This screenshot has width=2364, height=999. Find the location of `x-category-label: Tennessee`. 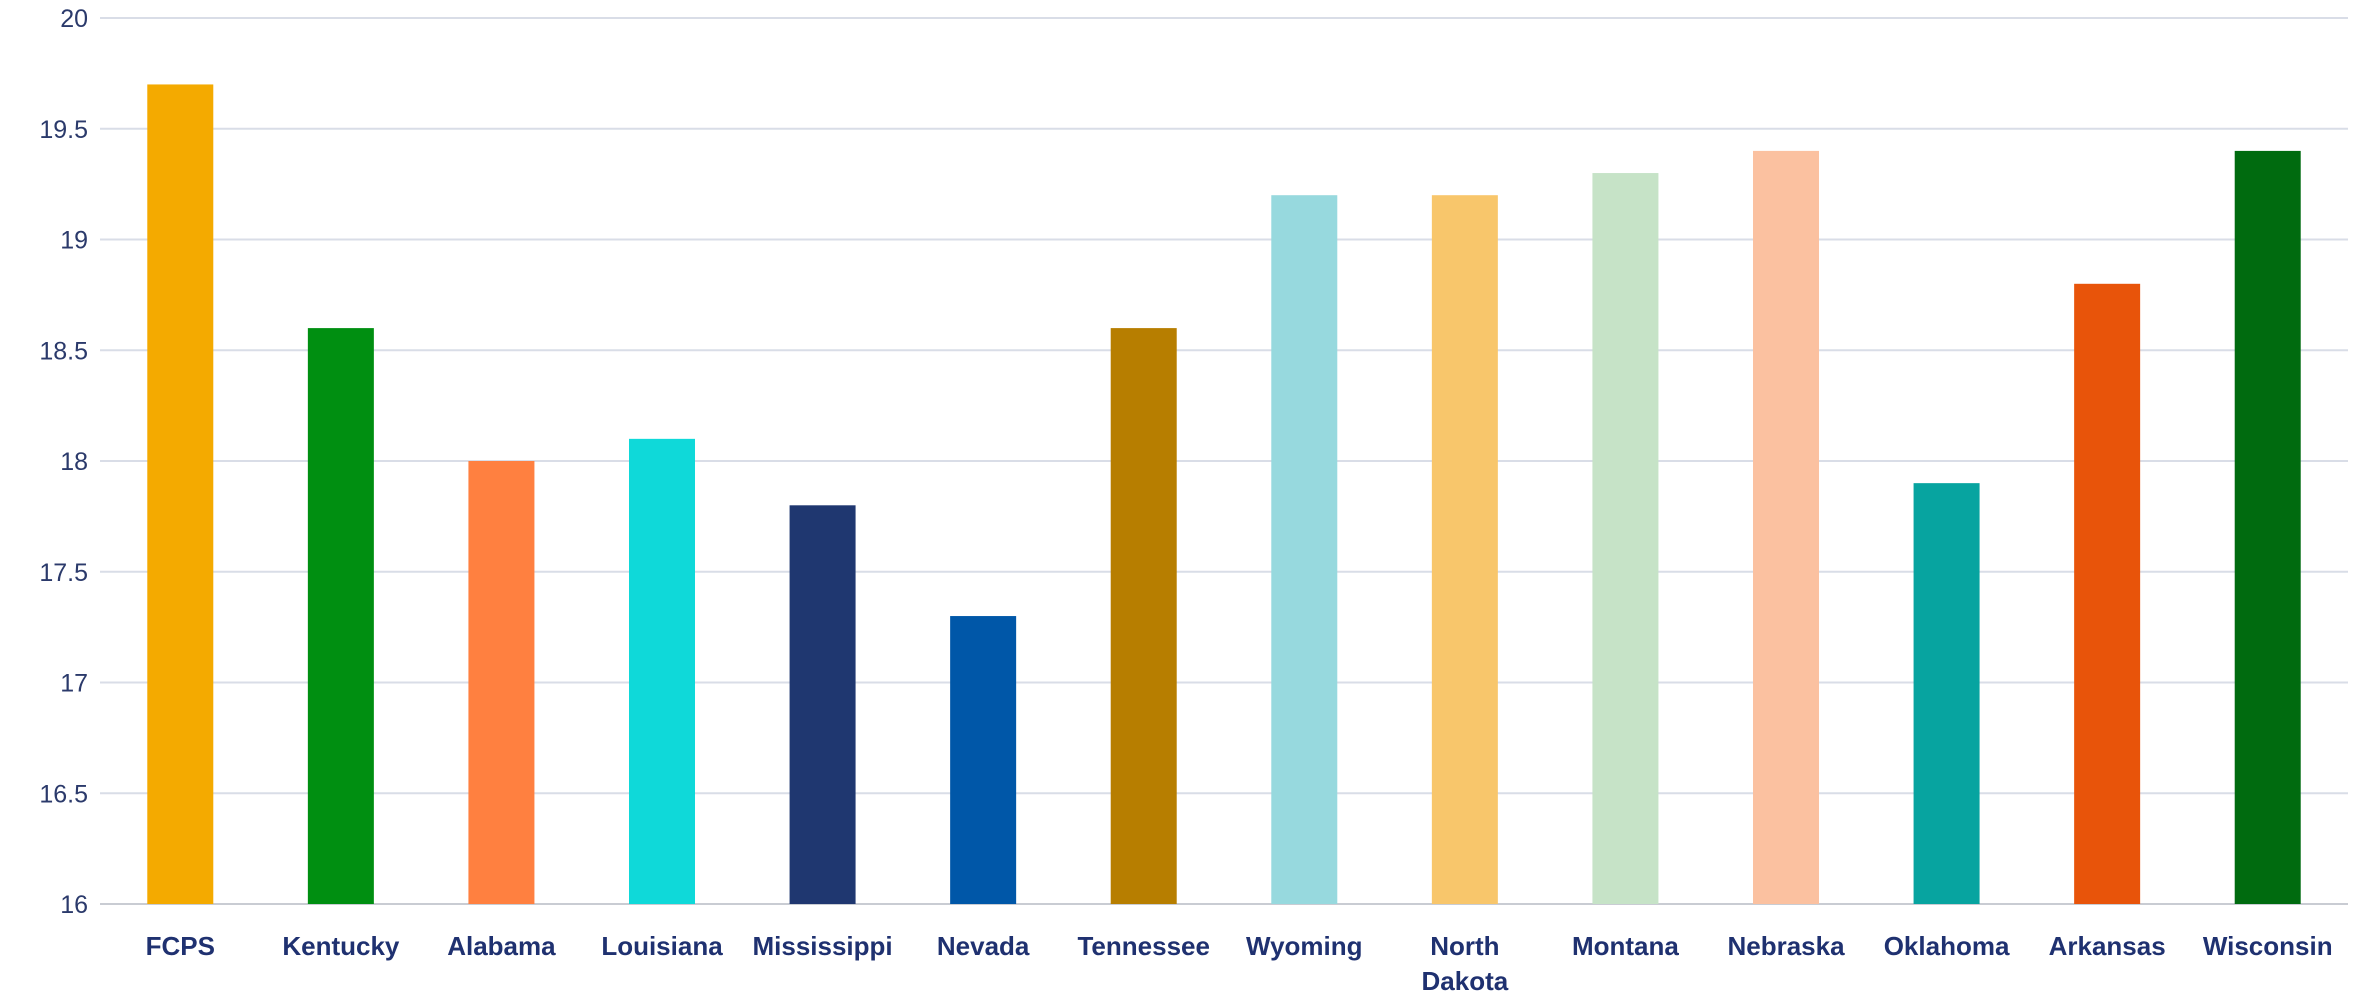

x-category-label: Tennessee is located at coordinates (1143, 946).